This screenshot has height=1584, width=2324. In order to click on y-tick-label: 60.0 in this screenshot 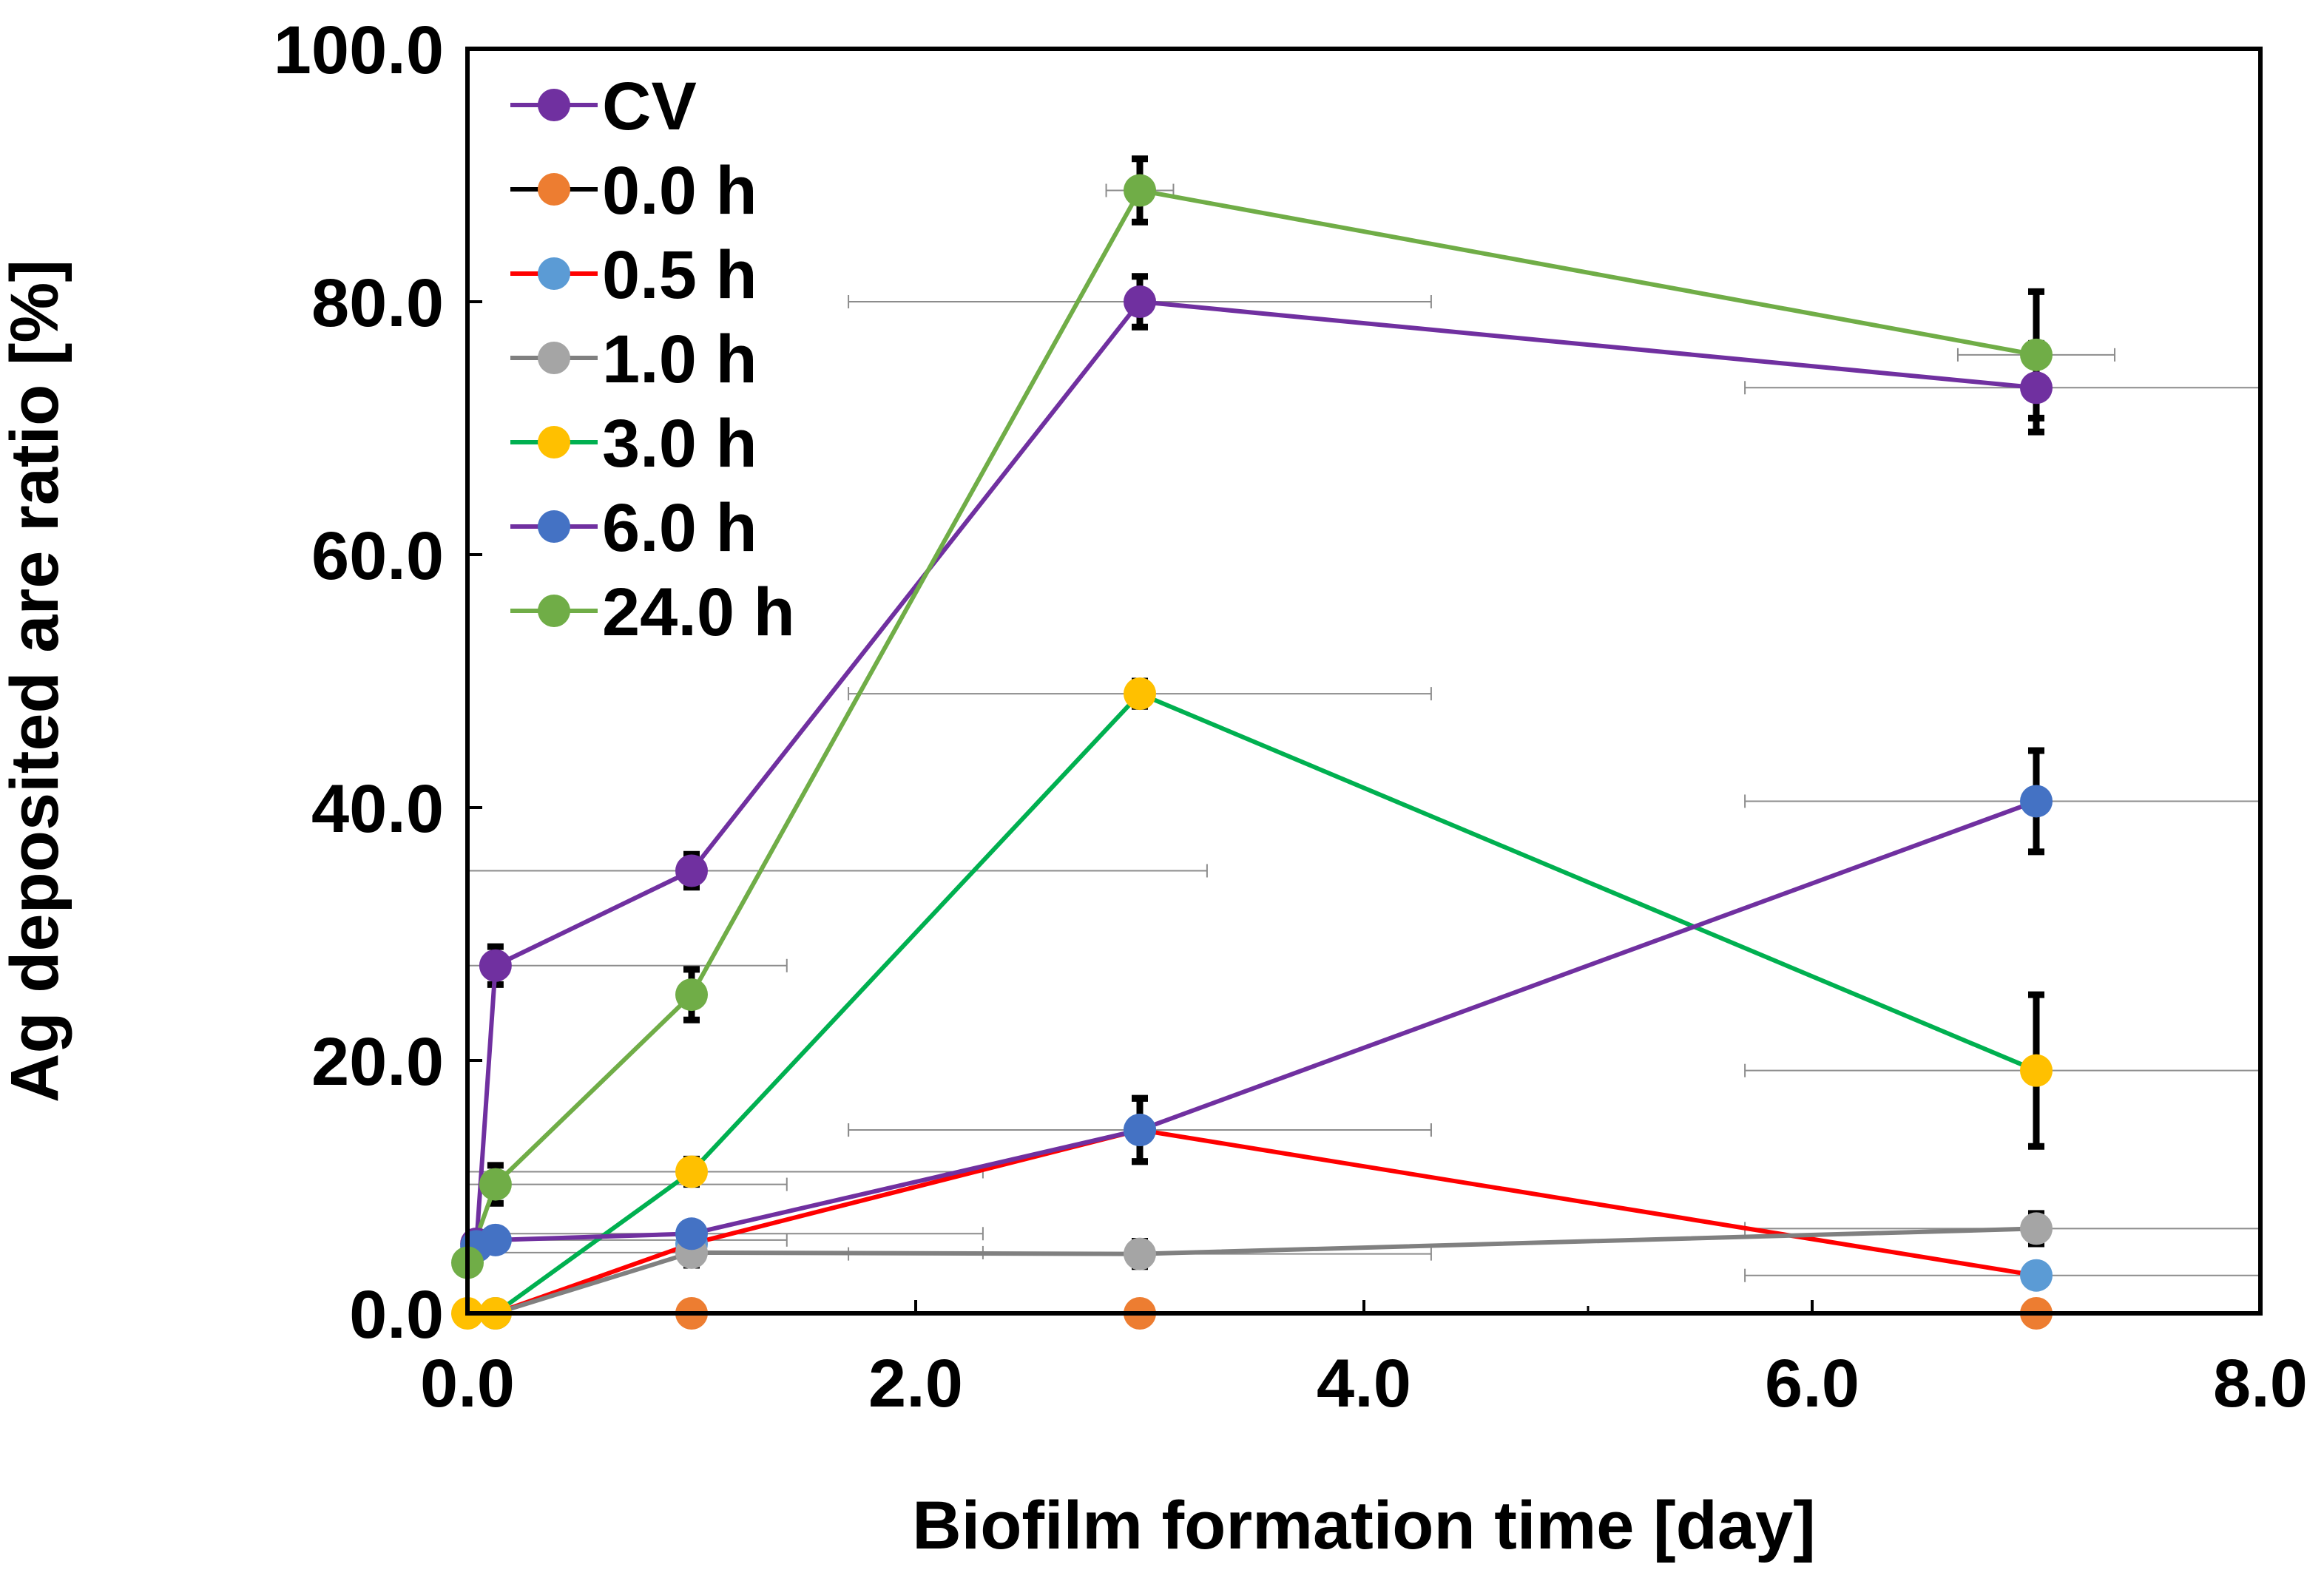, I will do `click(378, 556)`.